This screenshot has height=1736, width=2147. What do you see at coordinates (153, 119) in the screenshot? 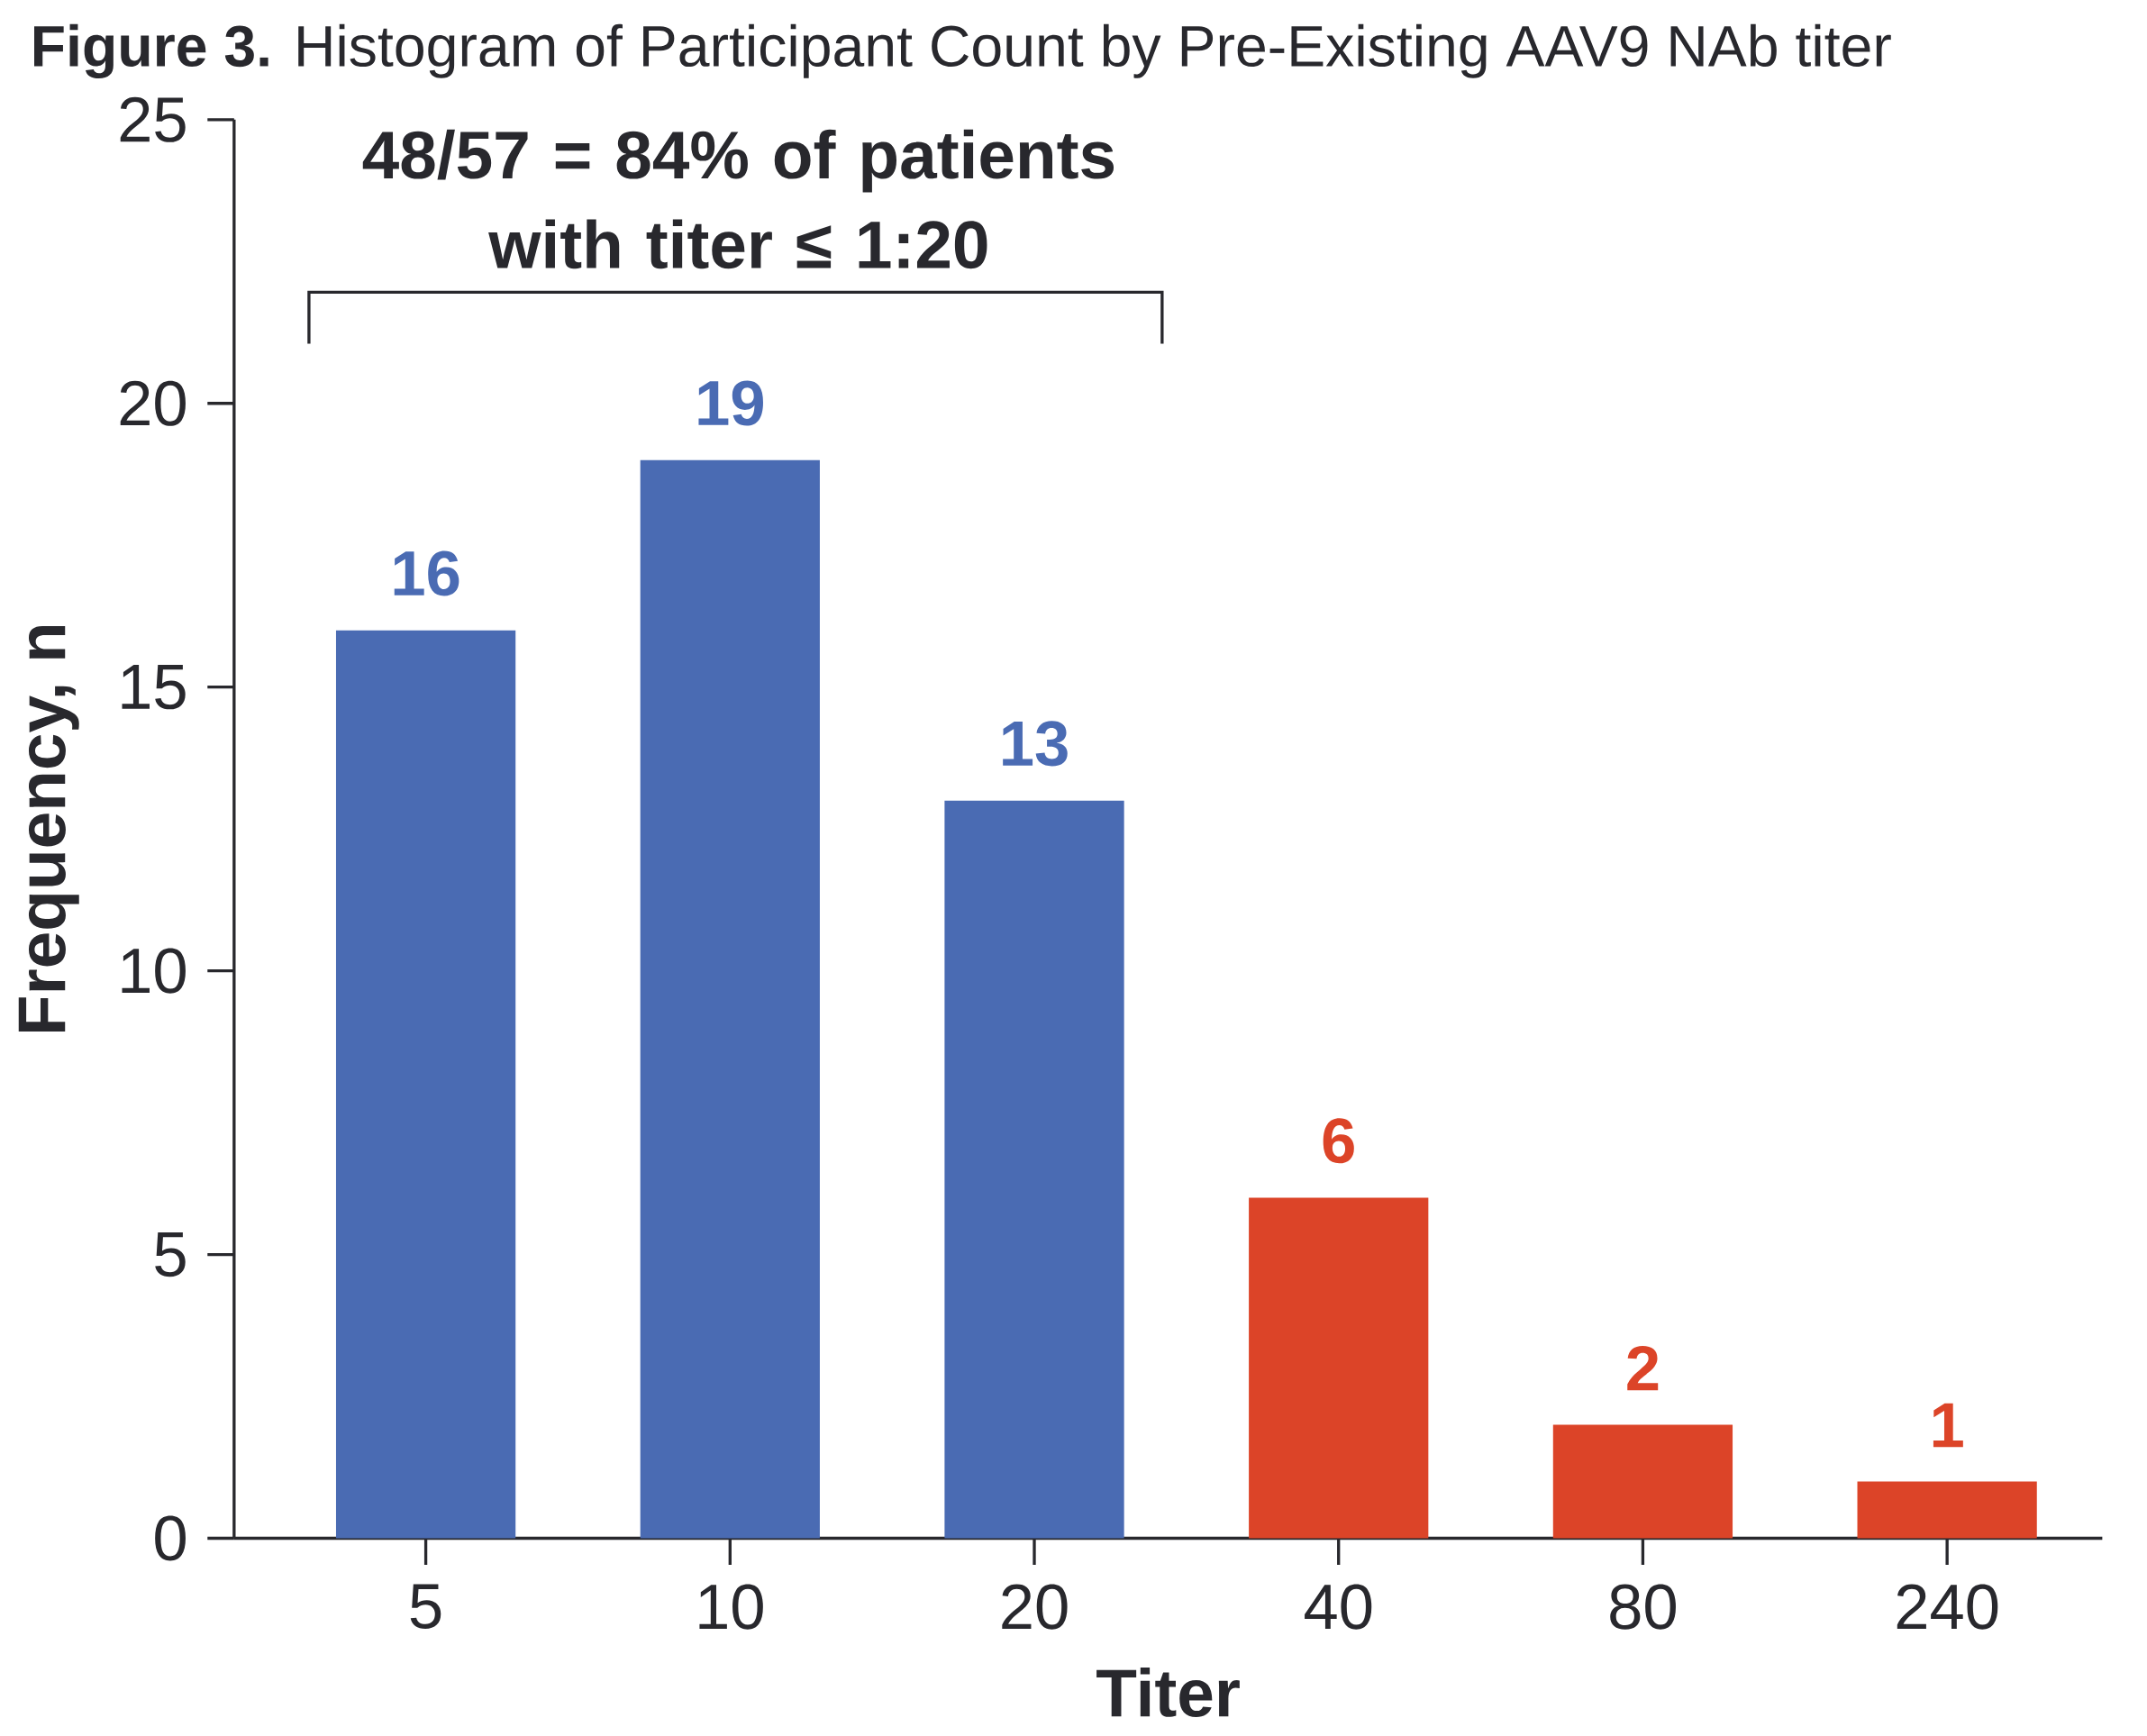
I see `y-tick-label: 25` at bounding box center [153, 119].